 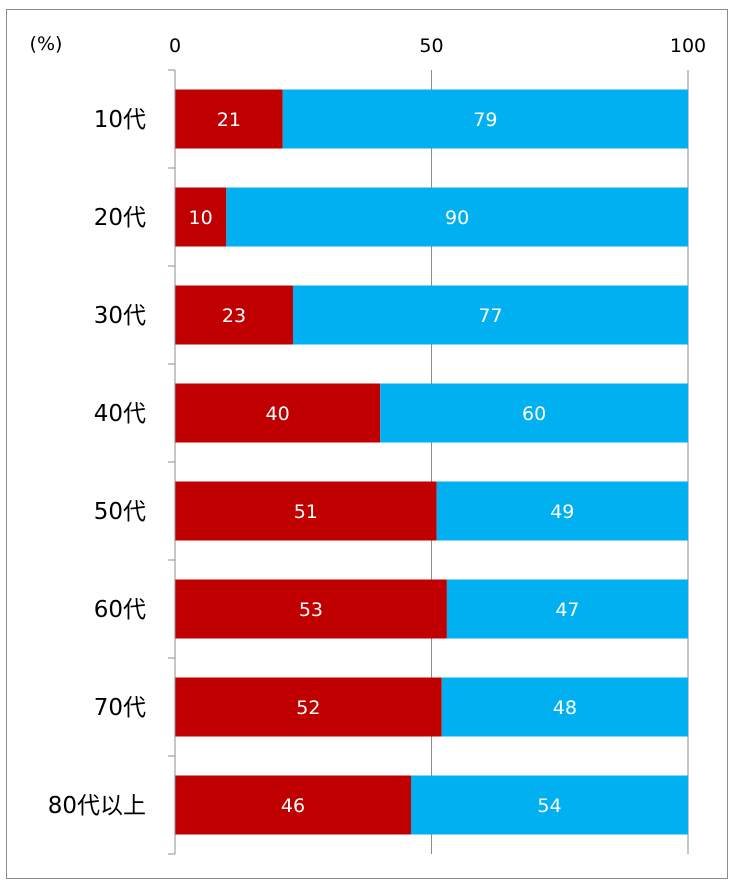 What do you see at coordinates (120, 610) in the screenshot?
I see `category-label: 60代` at bounding box center [120, 610].